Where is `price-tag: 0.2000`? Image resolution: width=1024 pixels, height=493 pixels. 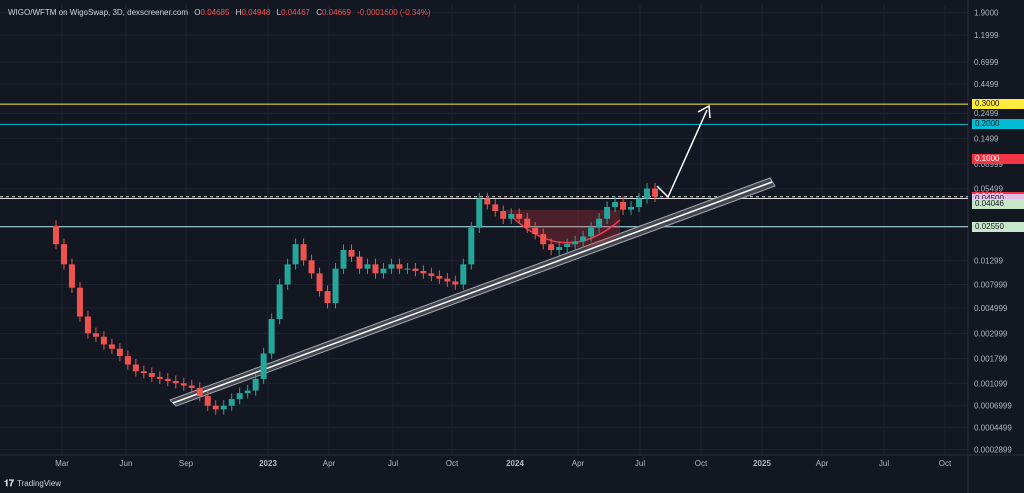
price-tag: 0.2000 is located at coordinates (998, 124).